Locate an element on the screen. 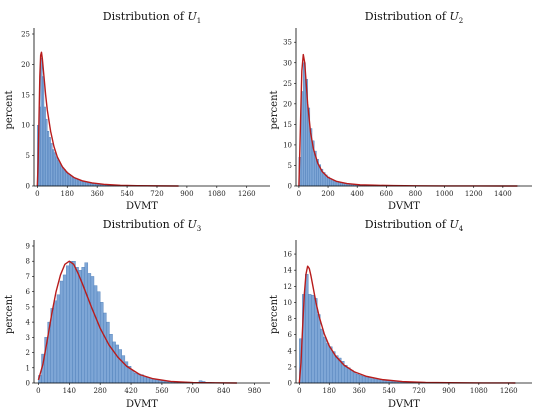  y-tick-label: 9 is located at coordinates (28, 247).